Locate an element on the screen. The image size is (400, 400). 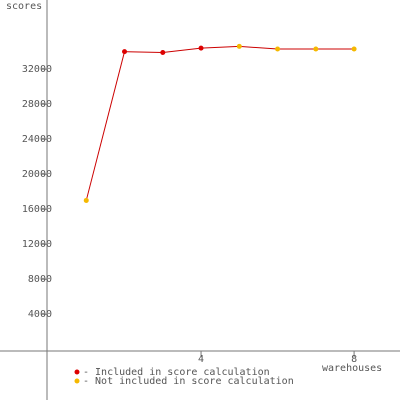
y-axis-label: scores is located at coordinates (24, 6).